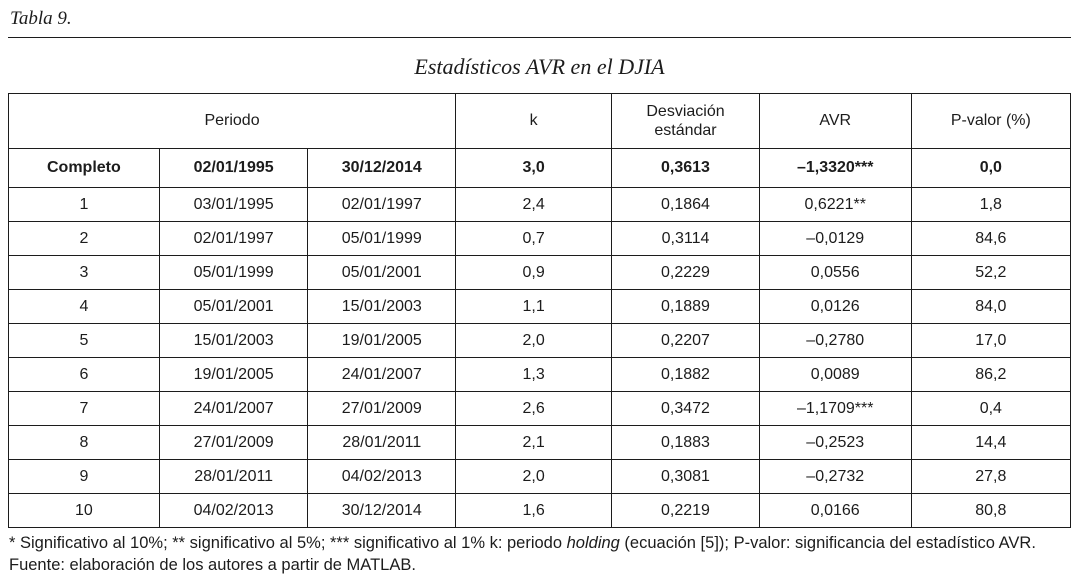 Image resolution: width=1079 pixels, height=583 pixels. I want to click on cell-fecha-inicio: 27/01/2009, so click(233, 442).